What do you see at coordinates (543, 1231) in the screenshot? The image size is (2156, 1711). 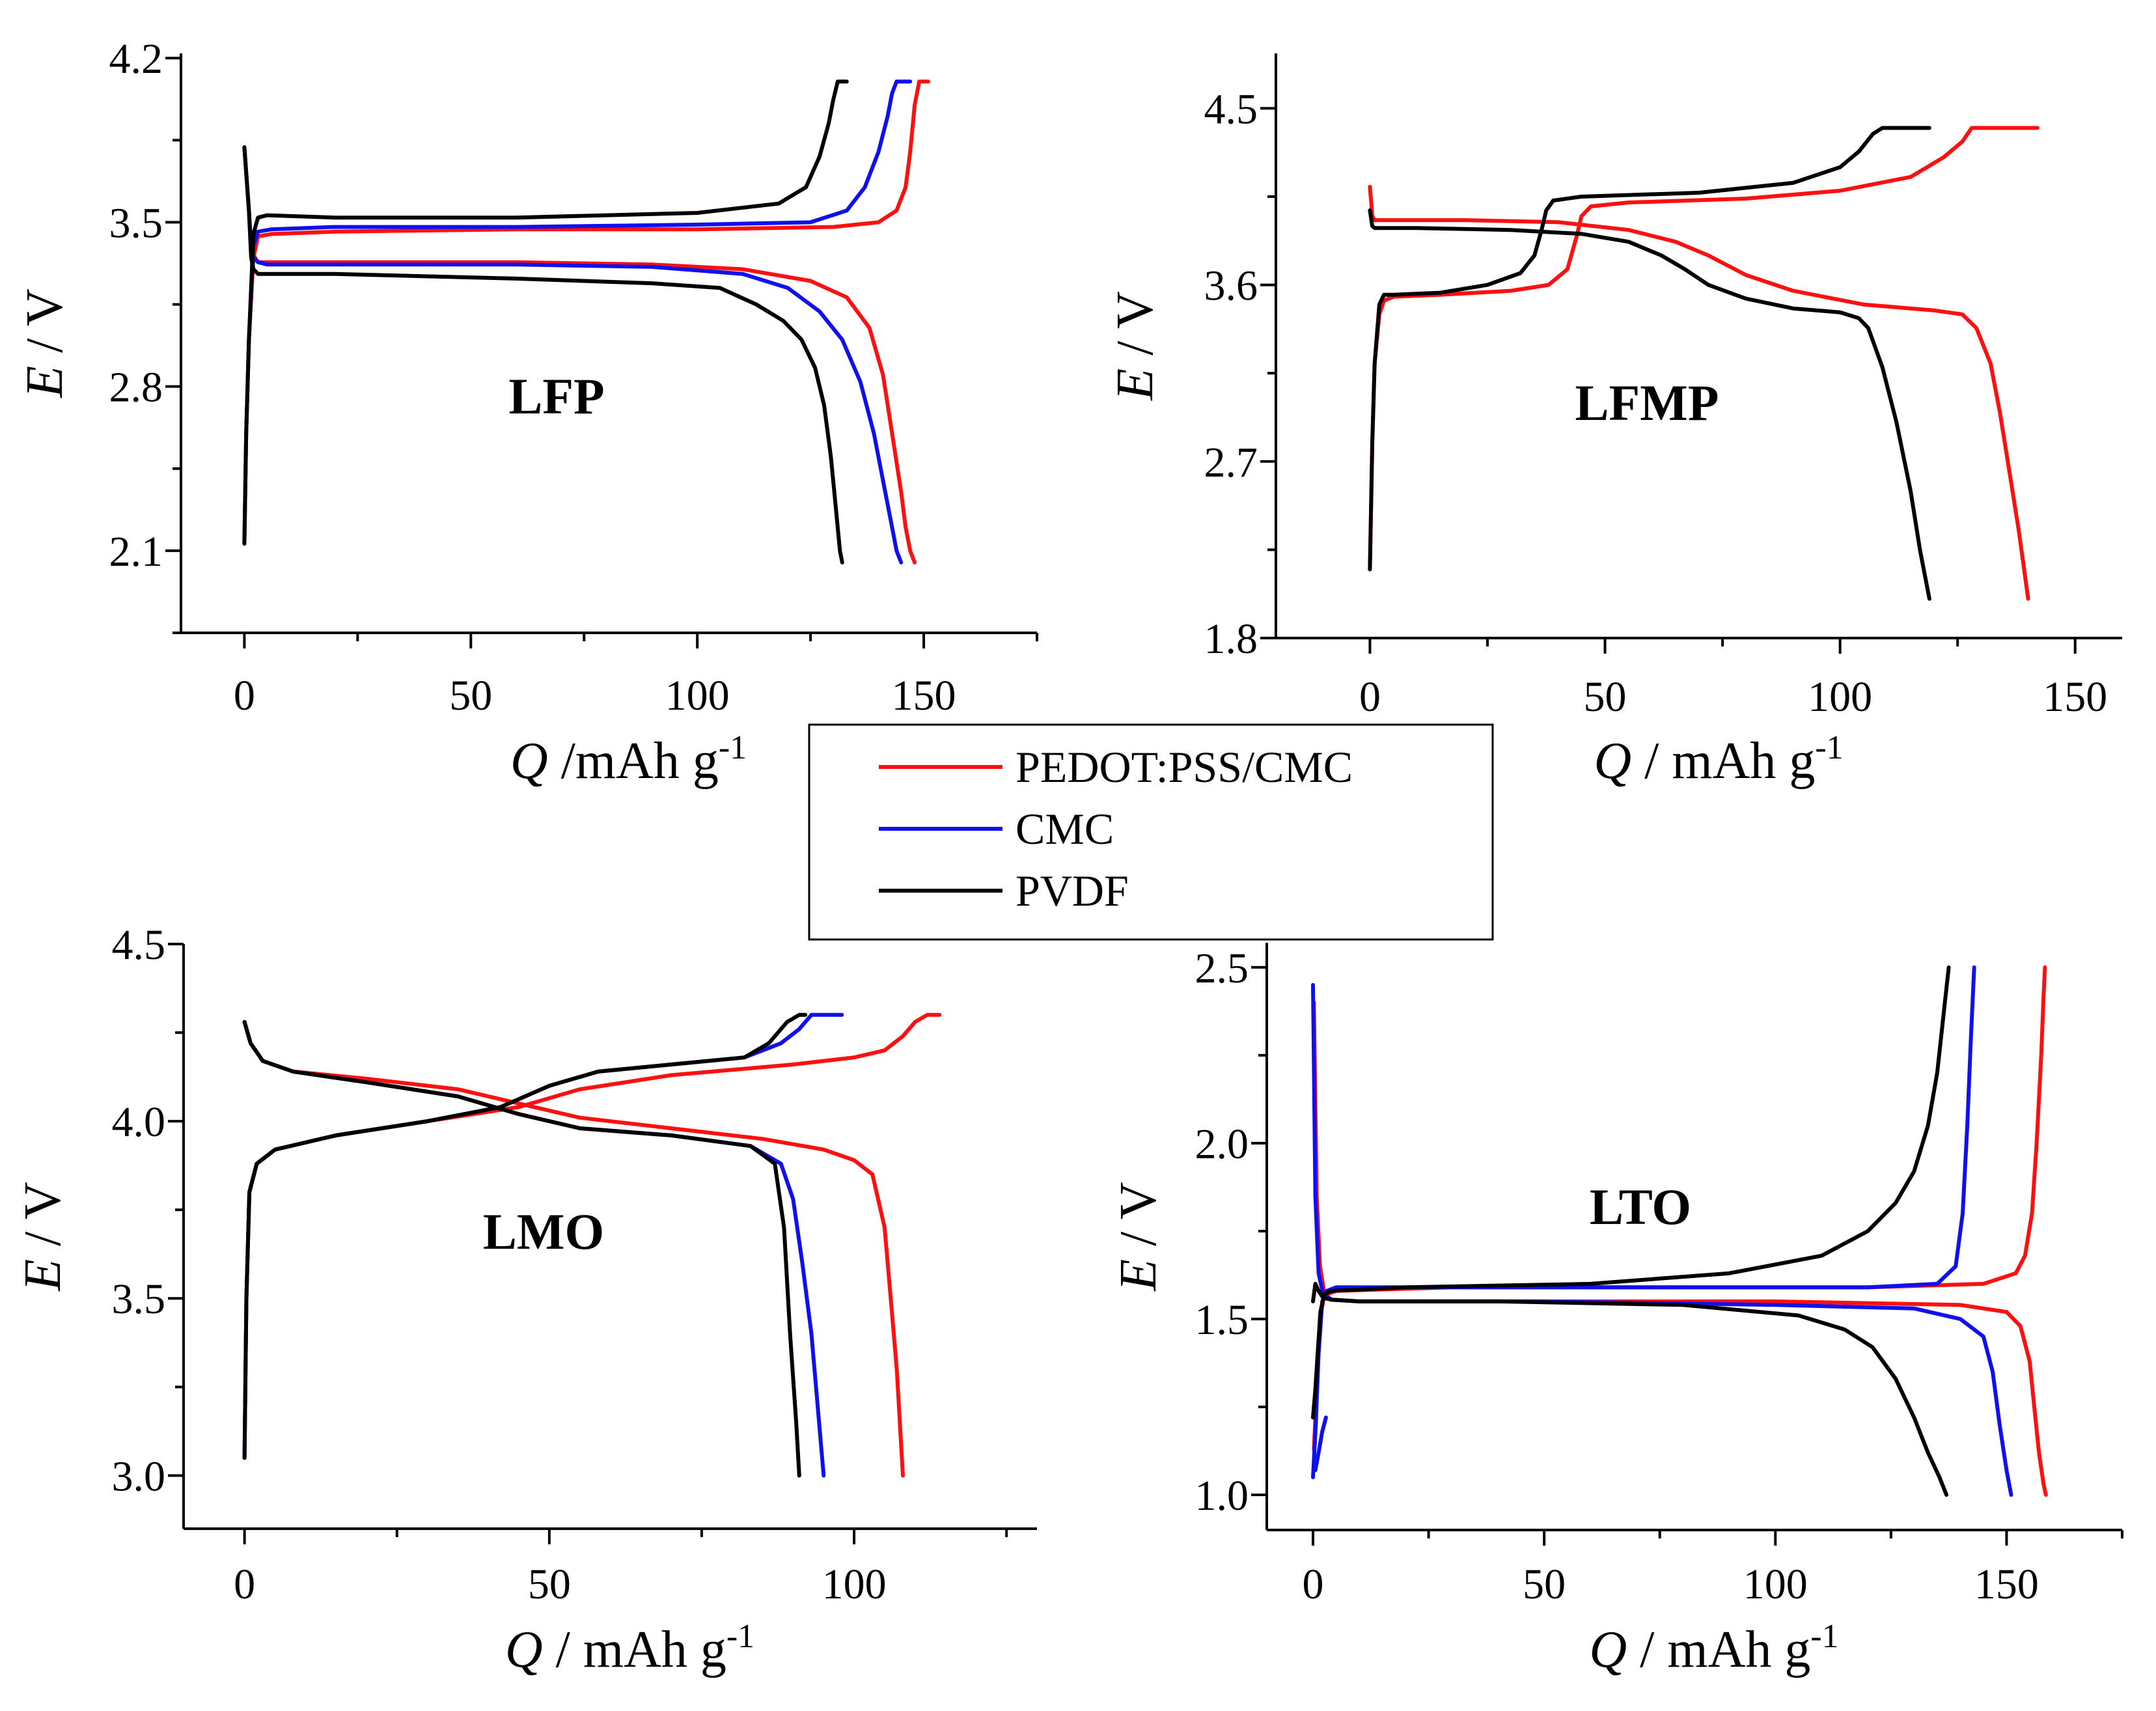 I see `panel-label: LMO` at bounding box center [543, 1231].